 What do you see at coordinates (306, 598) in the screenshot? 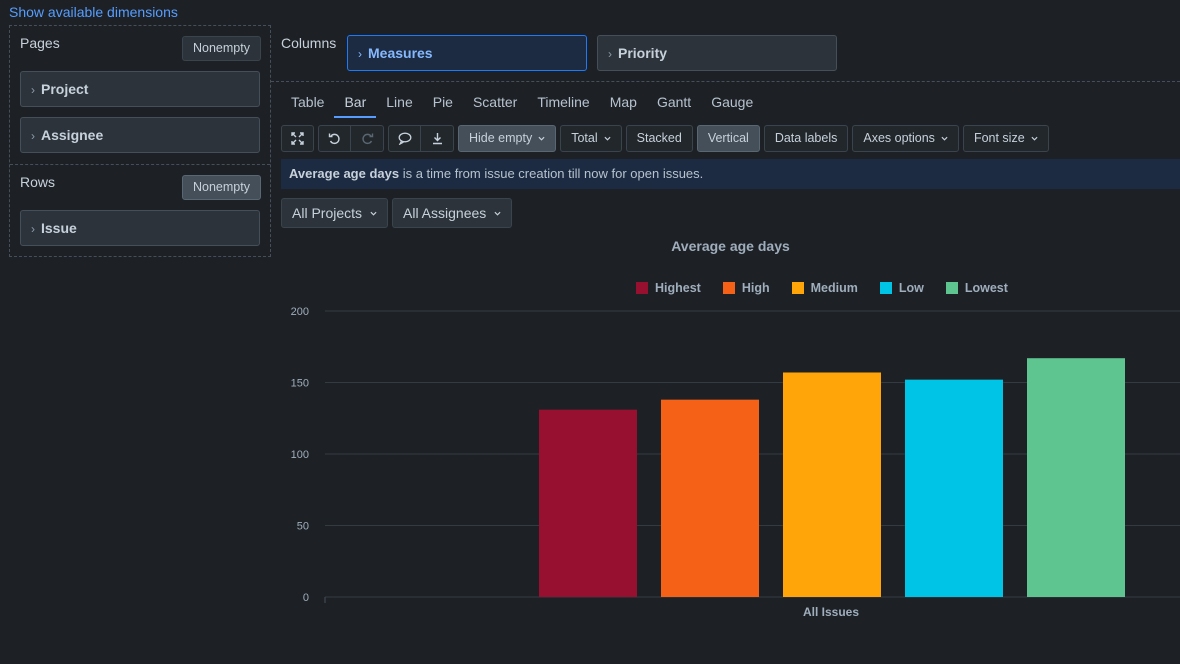
I see `y-tick-label: 0` at bounding box center [306, 598].